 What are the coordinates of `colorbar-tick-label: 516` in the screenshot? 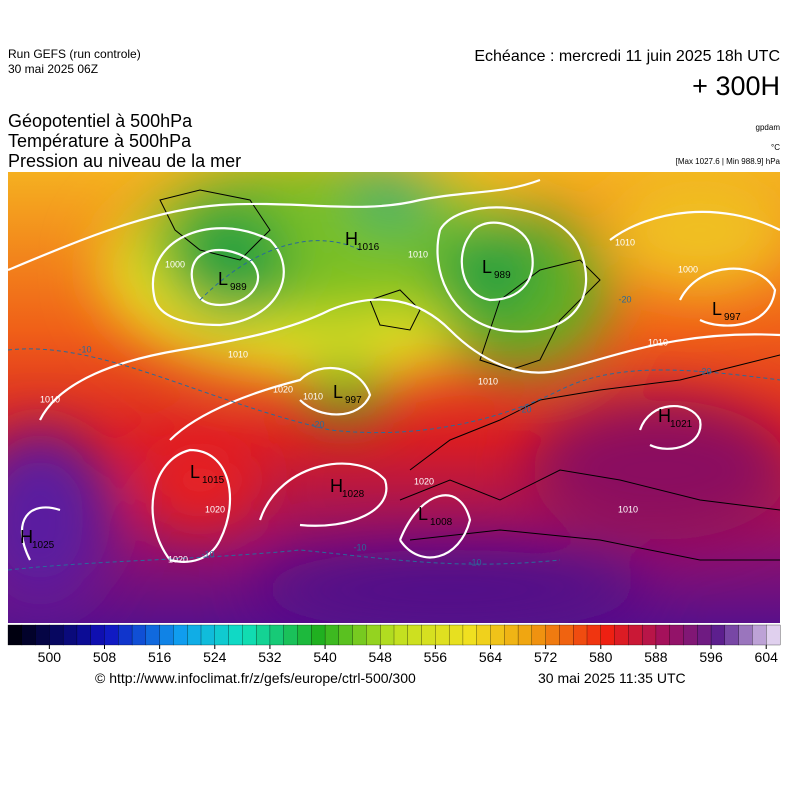 It's located at (160, 657).